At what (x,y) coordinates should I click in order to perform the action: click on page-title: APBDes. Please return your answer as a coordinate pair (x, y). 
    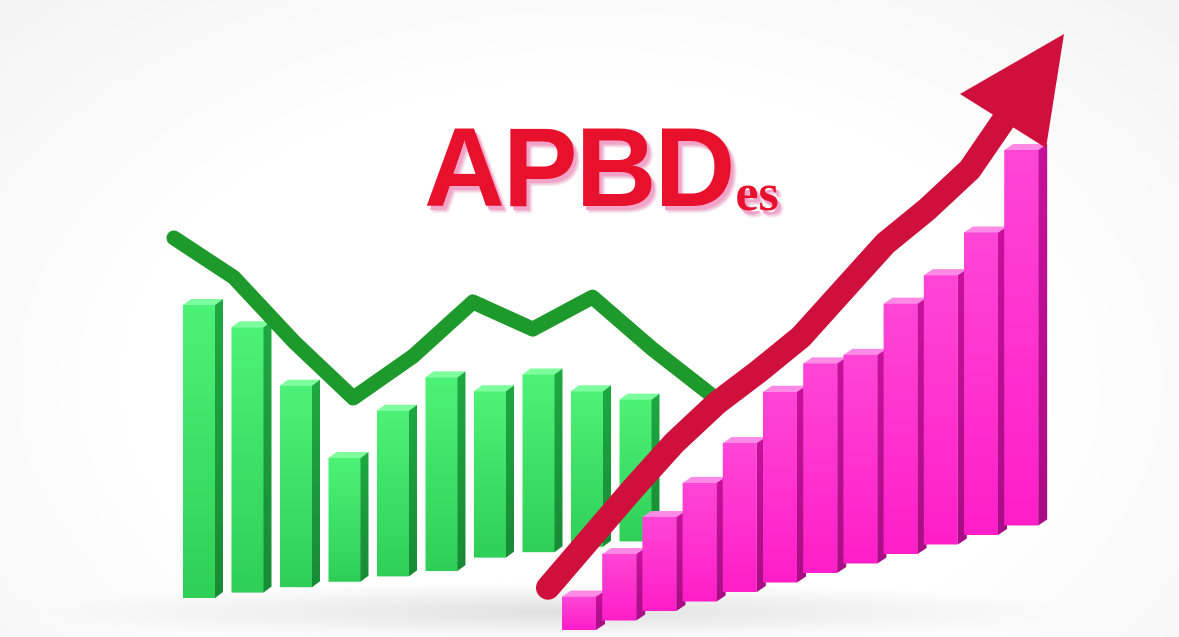
    Looking at the image, I should click on (601, 168).